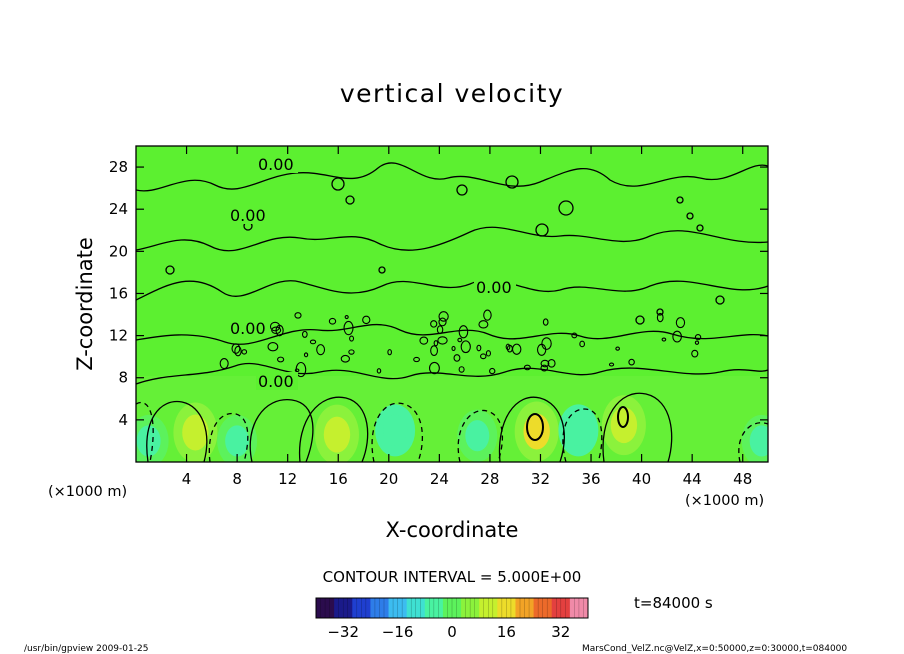 The image size is (904, 654). I want to click on x-tick-label: 44, so click(692, 479).